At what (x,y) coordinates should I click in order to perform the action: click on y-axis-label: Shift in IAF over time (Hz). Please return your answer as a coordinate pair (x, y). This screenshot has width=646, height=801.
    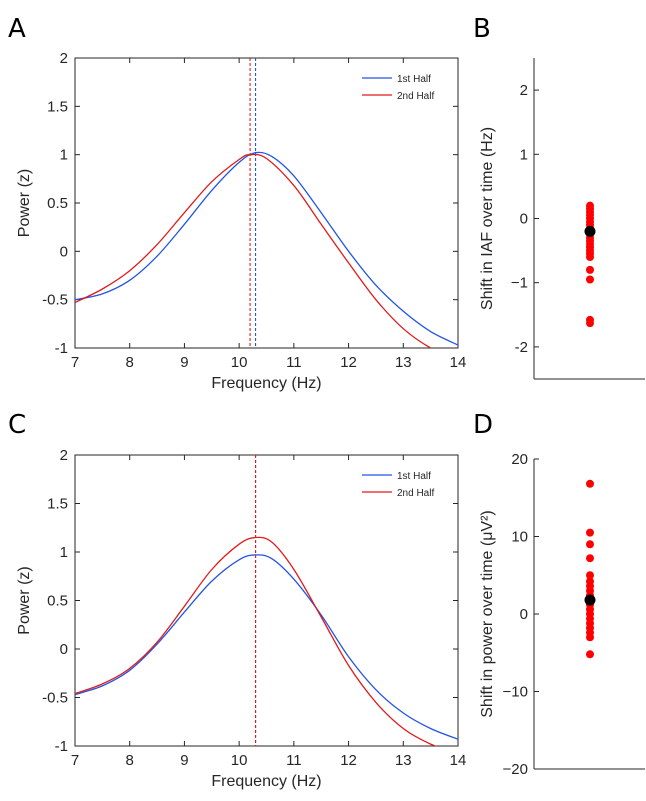
    Looking at the image, I should click on (487, 218).